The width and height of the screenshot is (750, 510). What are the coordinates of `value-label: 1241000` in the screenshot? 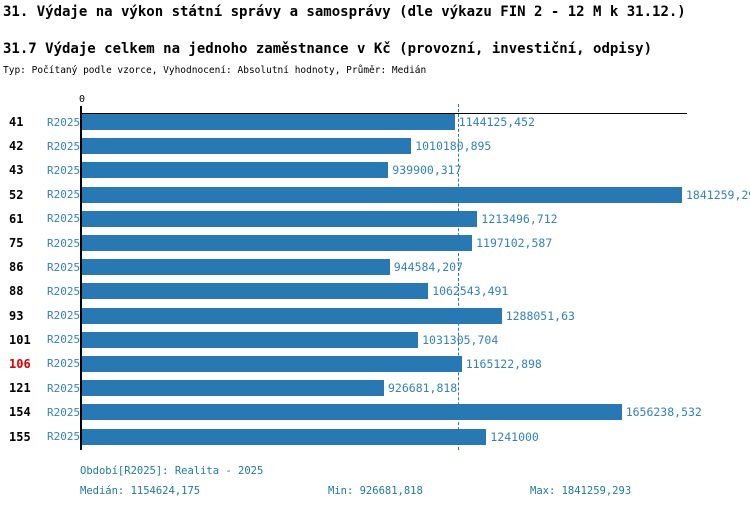 It's located at (514, 436).